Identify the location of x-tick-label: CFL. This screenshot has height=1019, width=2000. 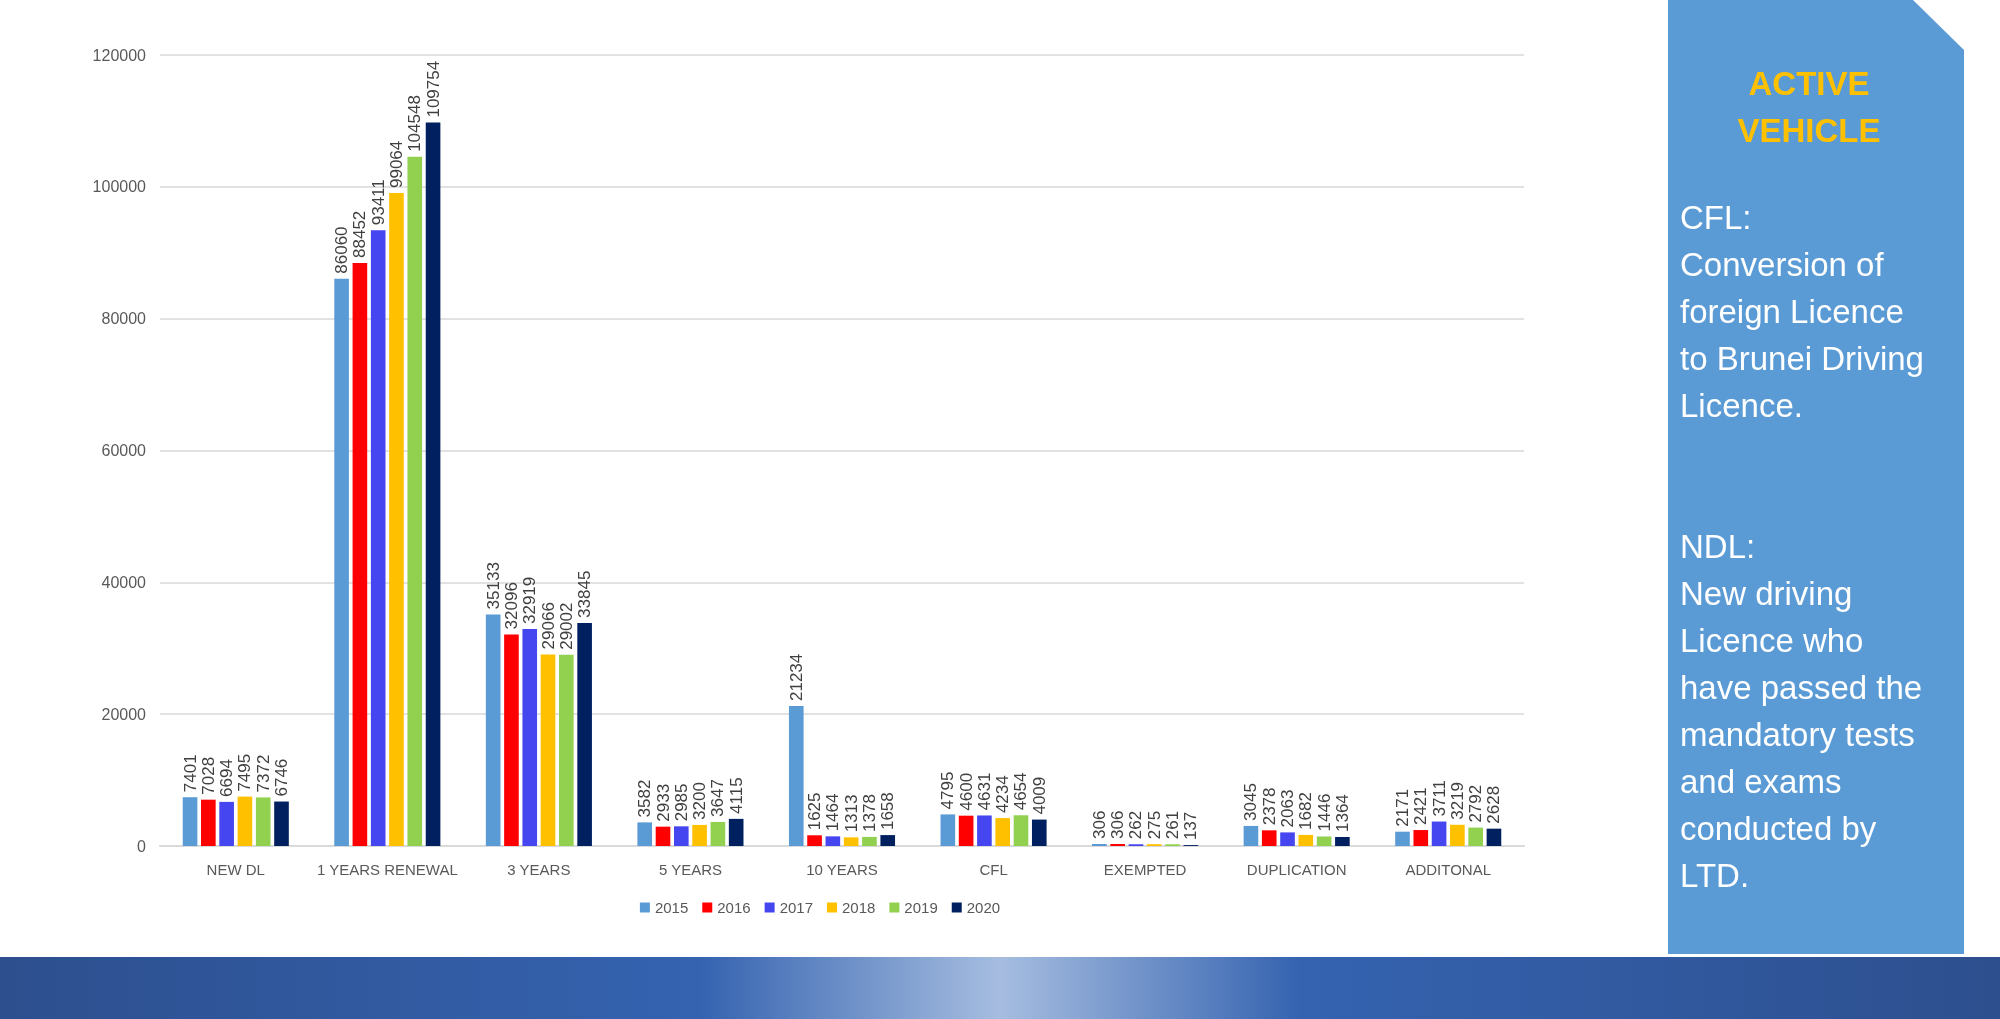
(993, 869).